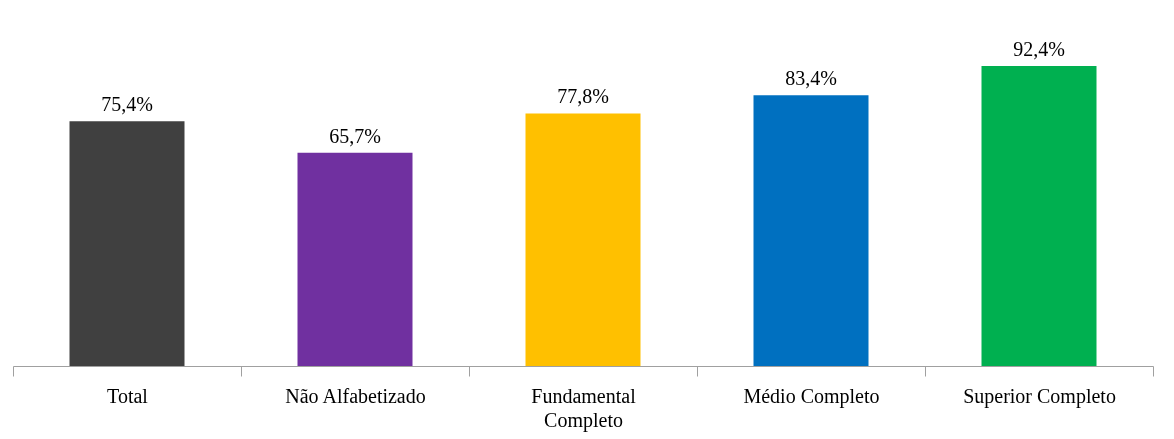  I want to click on x-tick-label: Não Alfabetizado, so click(355, 395).